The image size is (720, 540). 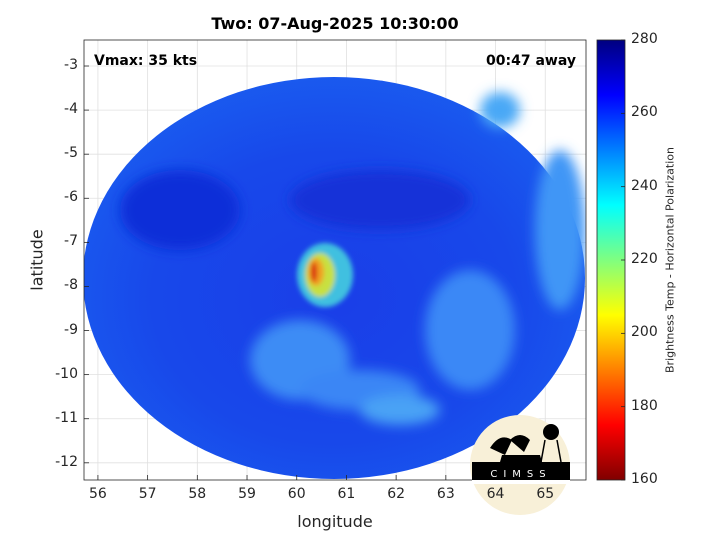 What do you see at coordinates (197, 494) in the screenshot?
I see `x-tick-label: 58` at bounding box center [197, 494].